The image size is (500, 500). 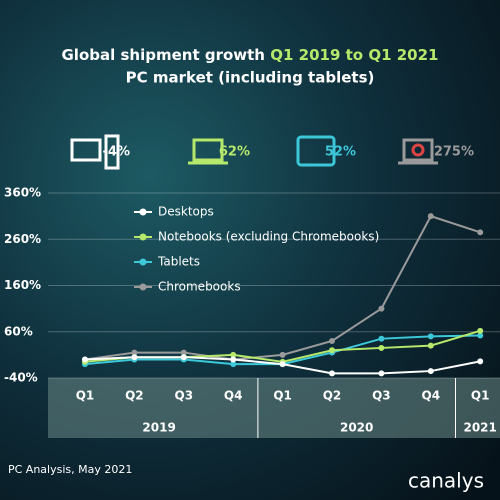 I want to click on chrome-logo, so click(x=418, y=150).